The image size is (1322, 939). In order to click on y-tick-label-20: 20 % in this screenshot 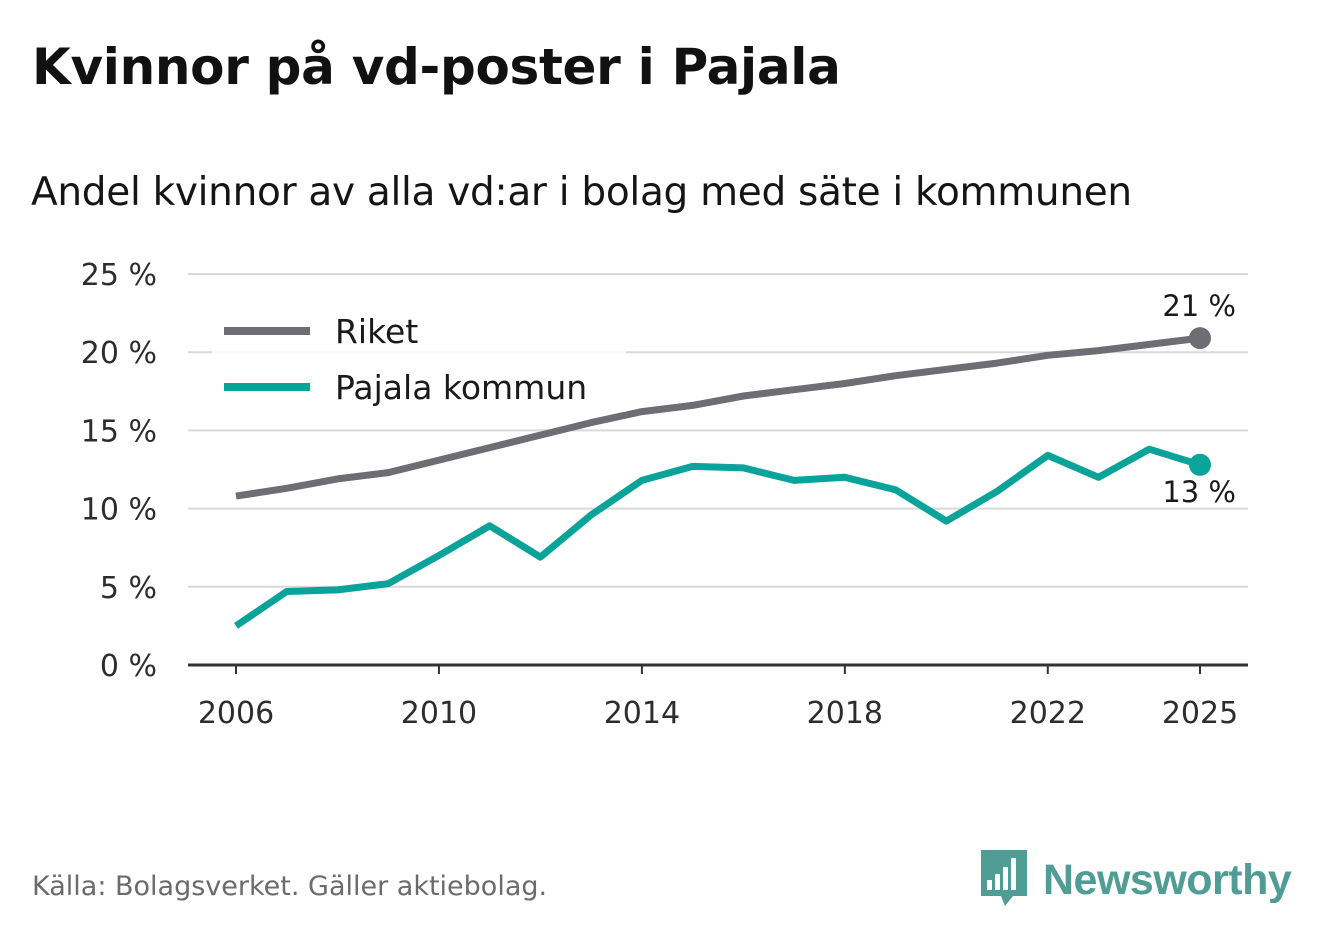, I will do `click(119, 353)`.